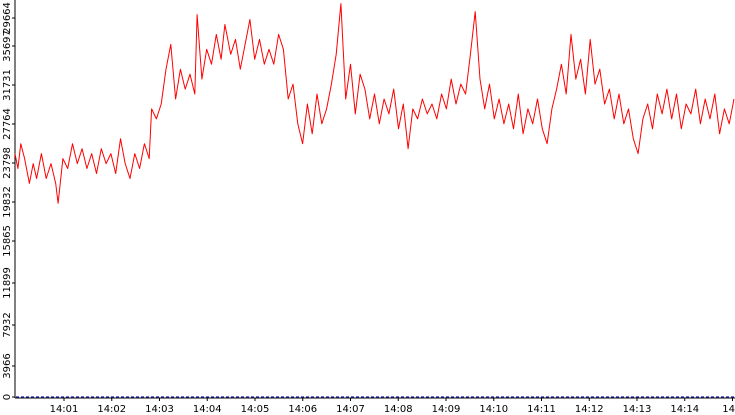 The width and height of the screenshot is (735, 415). What do you see at coordinates (159, 409) in the screenshot?
I see `x-tick-label: 14:03` at bounding box center [159, 409].